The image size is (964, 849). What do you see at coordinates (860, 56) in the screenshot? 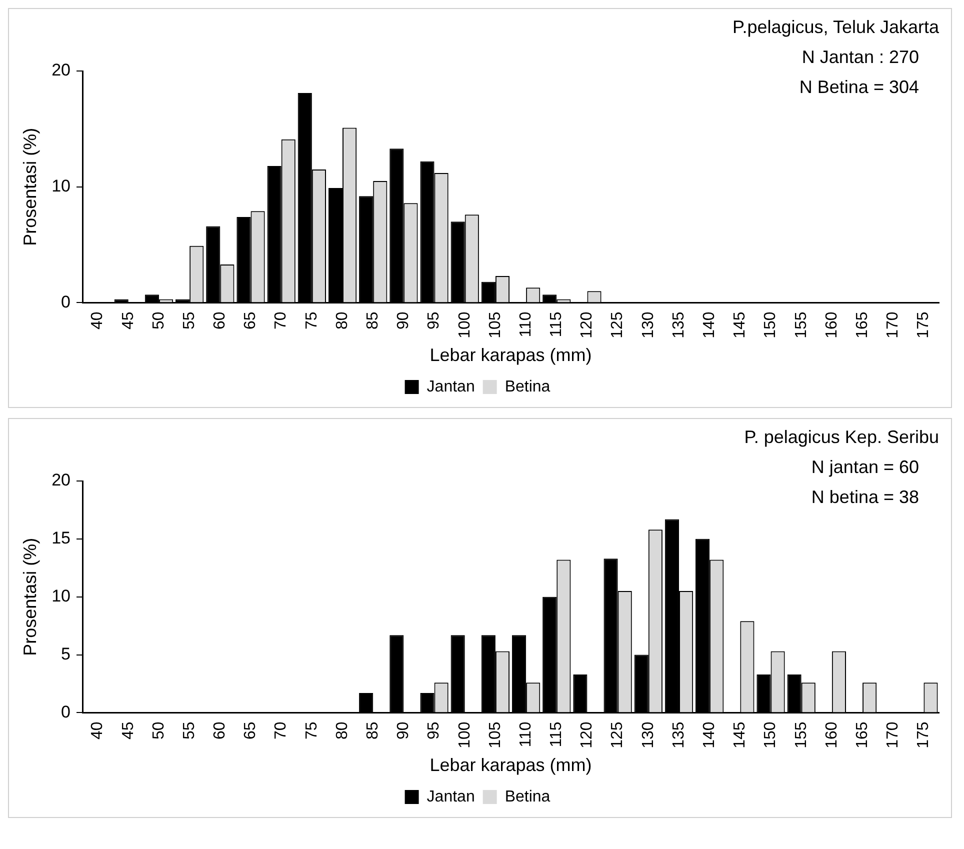
I see `text: N Jantan : 270` at bounding box center [860, 56].